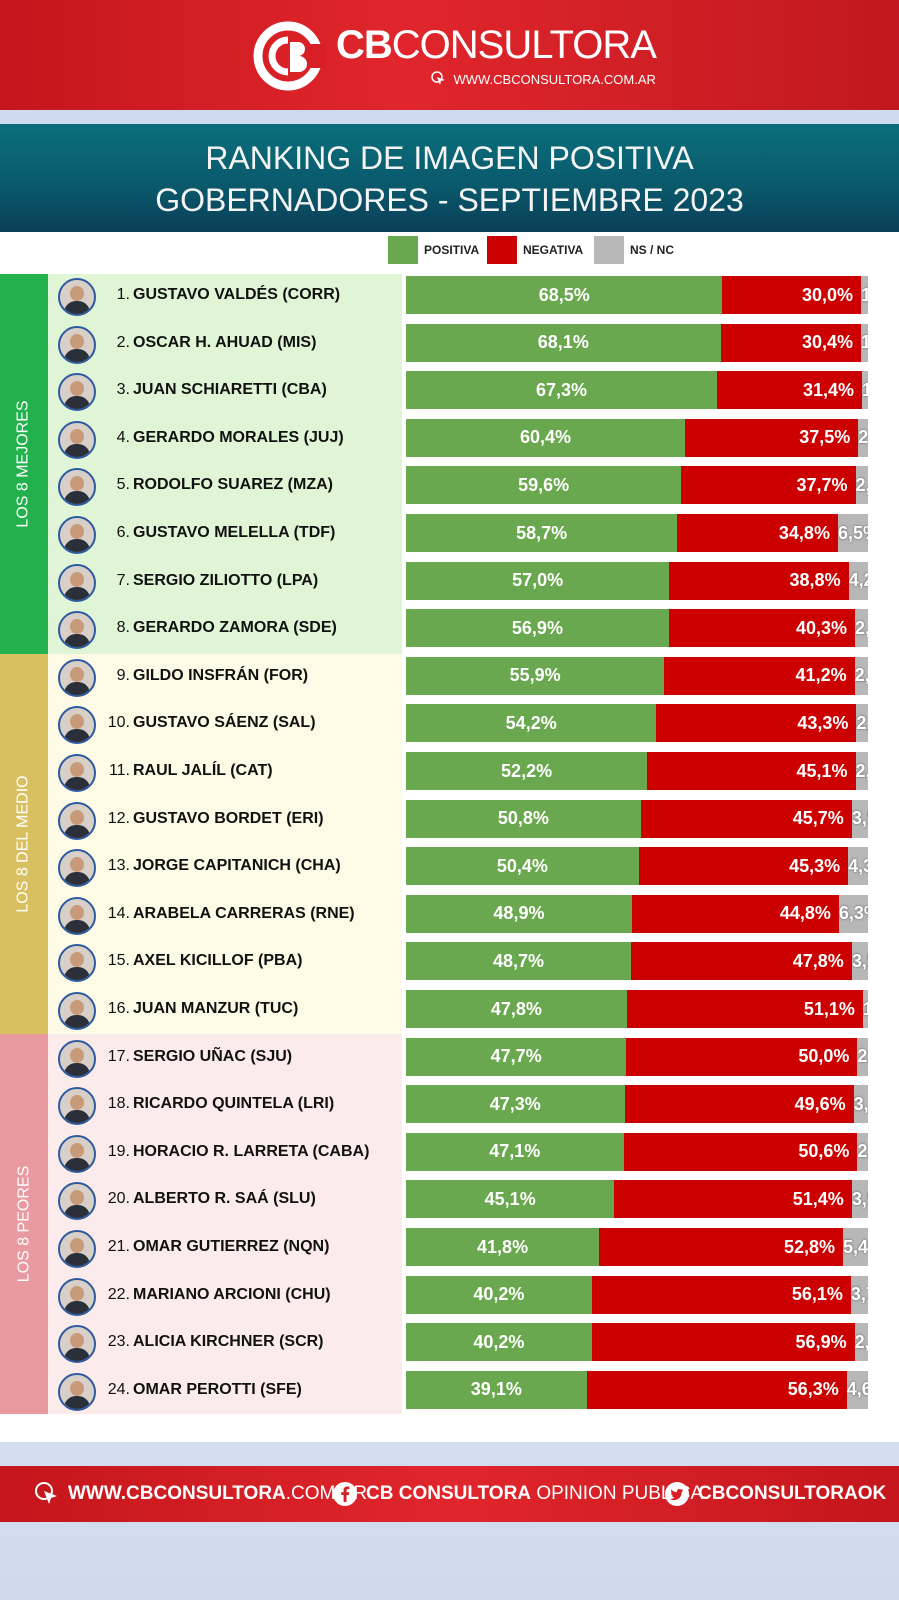 The height and width of the screenshot is (1600, 899). I want to click on nsnc-bar-segment: 2,9, so click(861, 1342).